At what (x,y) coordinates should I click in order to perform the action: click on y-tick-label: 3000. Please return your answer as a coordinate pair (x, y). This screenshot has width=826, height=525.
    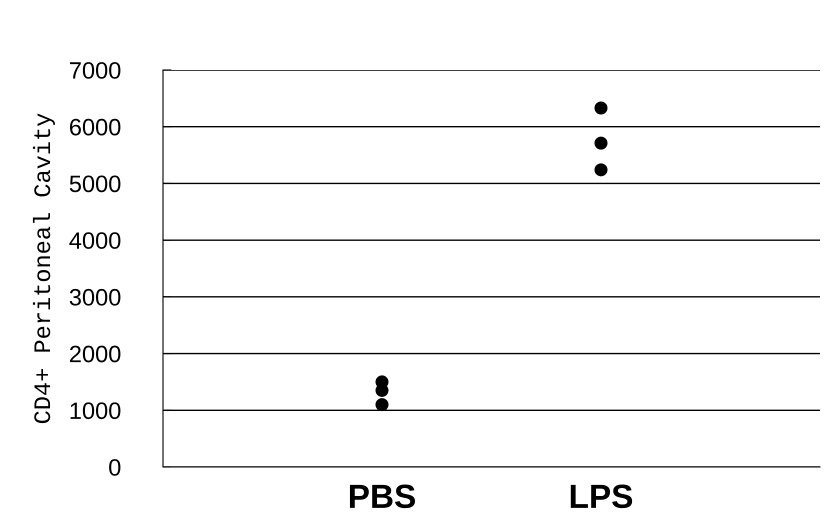
    Looking at the image, I should click on (95, 297).